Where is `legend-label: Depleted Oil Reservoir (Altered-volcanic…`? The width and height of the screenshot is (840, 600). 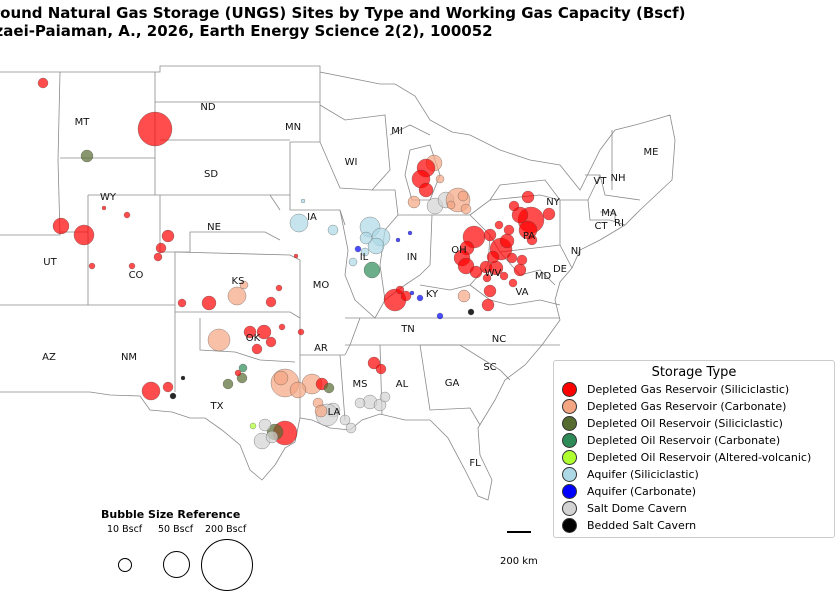
legend-label: Depleted Oil Reservoir (Altered-volcanic… is located at coordinates (699, 457).